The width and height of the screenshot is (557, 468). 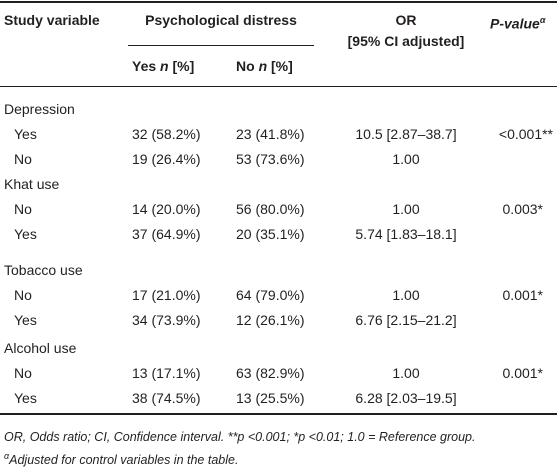 What do you see at coordinates (280, 66) in the screenshot?
I see `header-no-post: [%]` at bounding box center [280, 66].